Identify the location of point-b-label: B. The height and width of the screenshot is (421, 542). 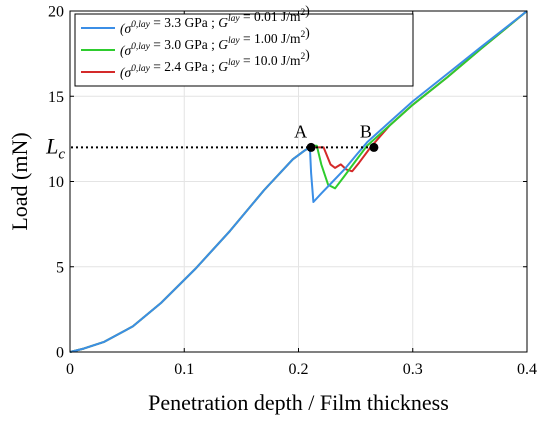
(366, 131).